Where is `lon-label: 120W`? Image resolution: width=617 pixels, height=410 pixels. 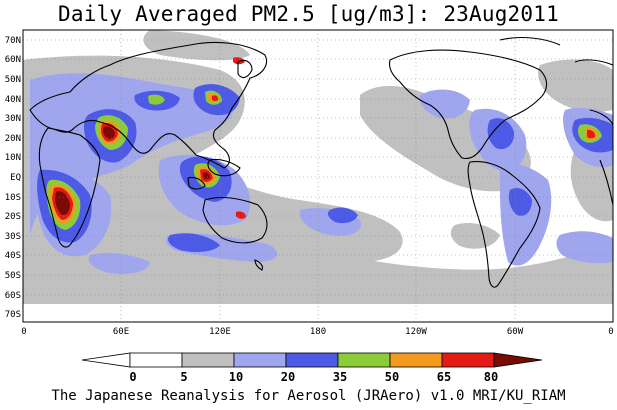 lon-label: 120W is located at coordinates (416, 332).